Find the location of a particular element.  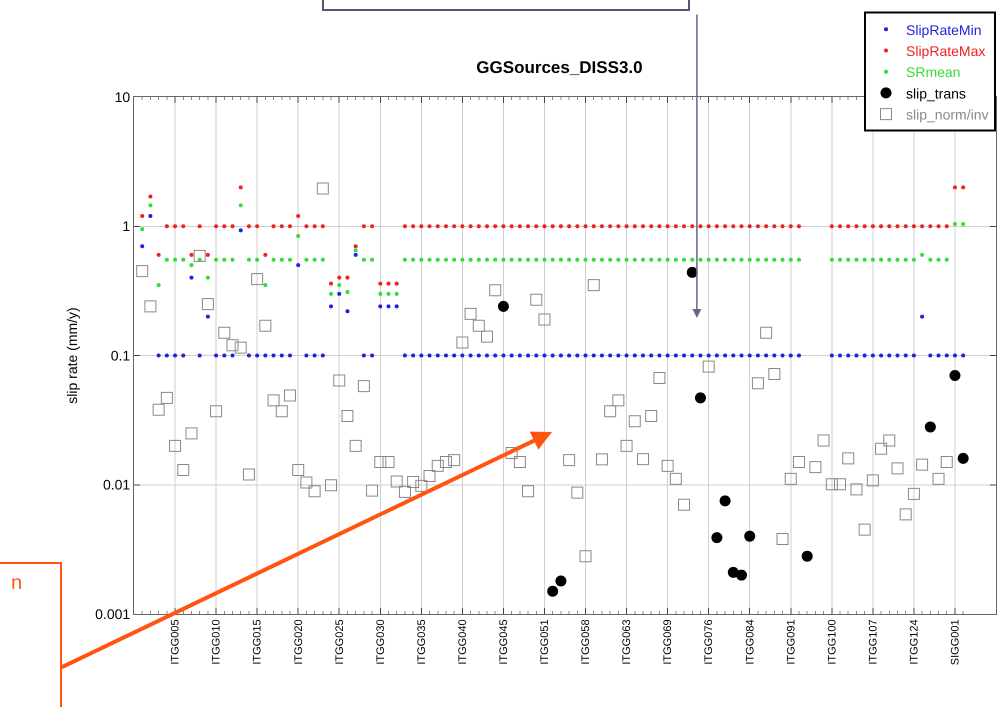

x-tick-label: ITGG040 is located at coordinates (462, 642).